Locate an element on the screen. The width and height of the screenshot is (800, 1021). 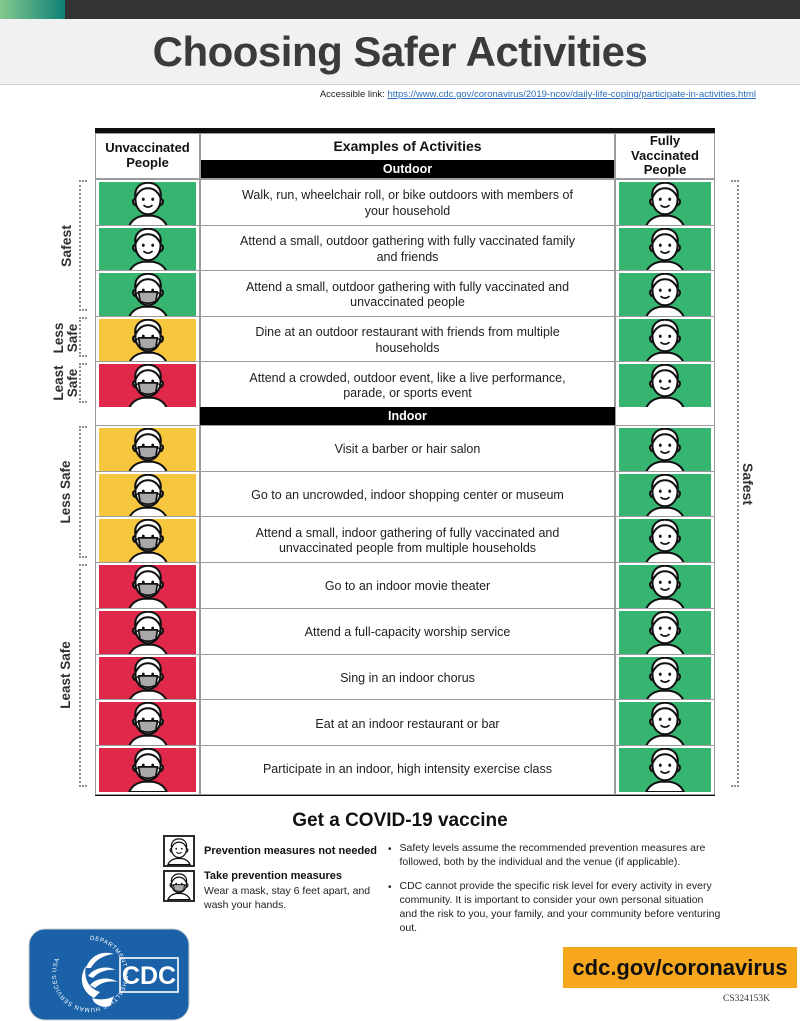
unmasked-face-legend-icon is located at coordinates (179, 851).